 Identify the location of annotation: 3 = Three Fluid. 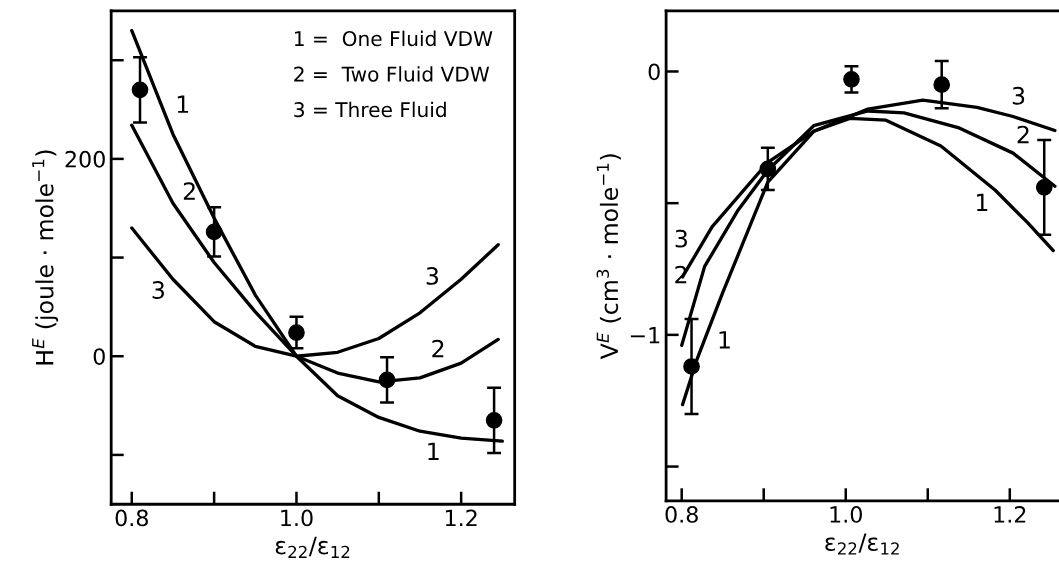
(370, 109).